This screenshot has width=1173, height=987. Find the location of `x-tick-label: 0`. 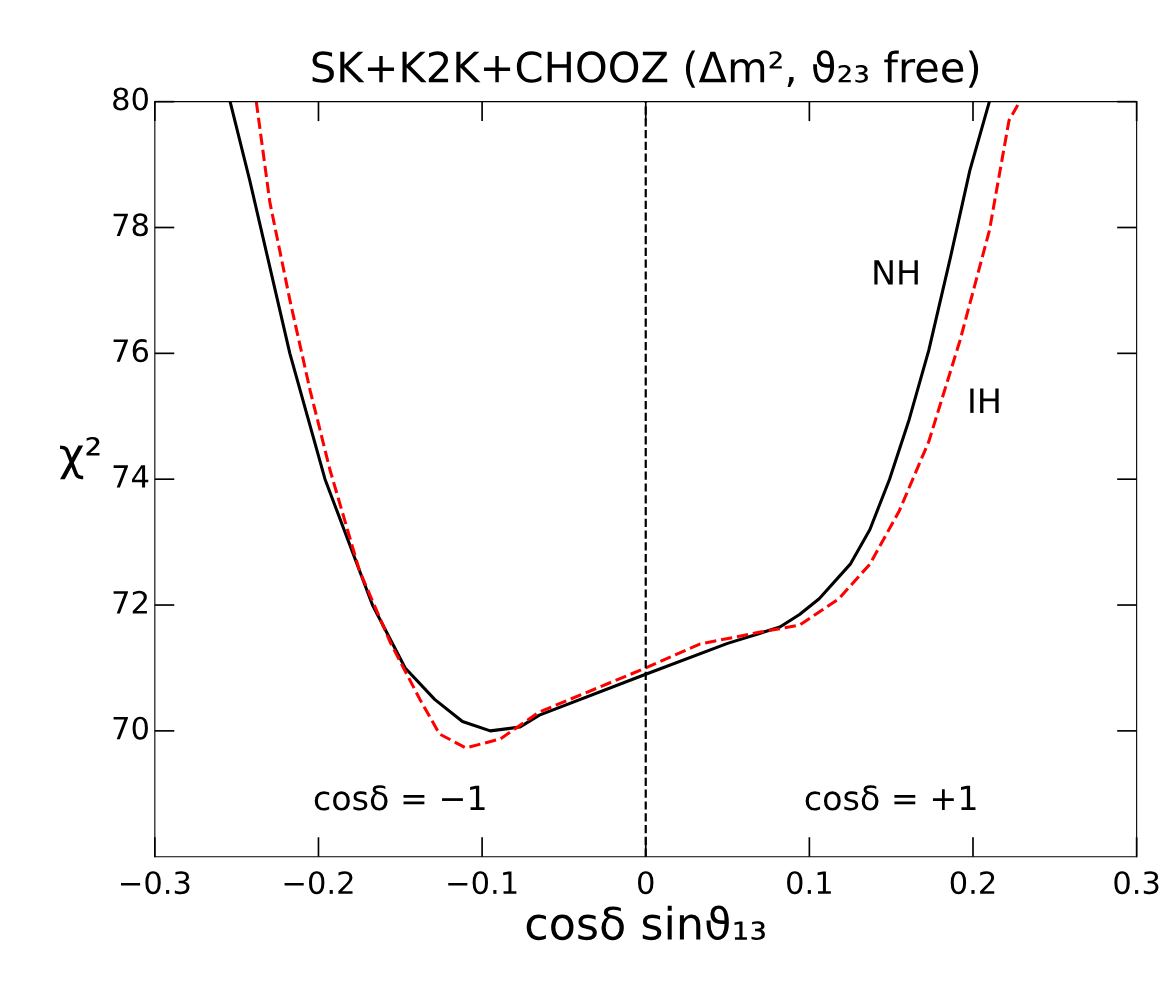

x-tick-label: 0 is located at coordinates (646, 883).